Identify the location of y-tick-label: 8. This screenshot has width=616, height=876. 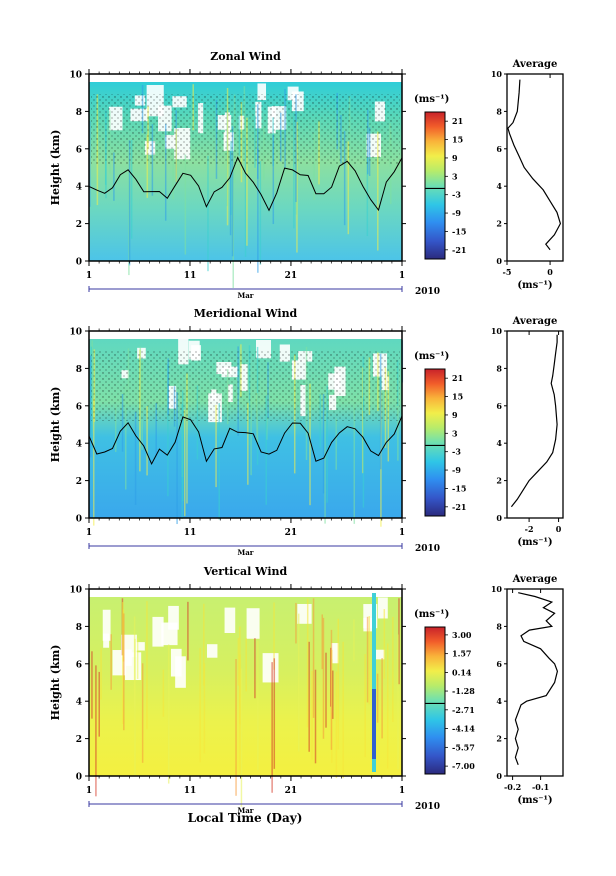
(79, 370).